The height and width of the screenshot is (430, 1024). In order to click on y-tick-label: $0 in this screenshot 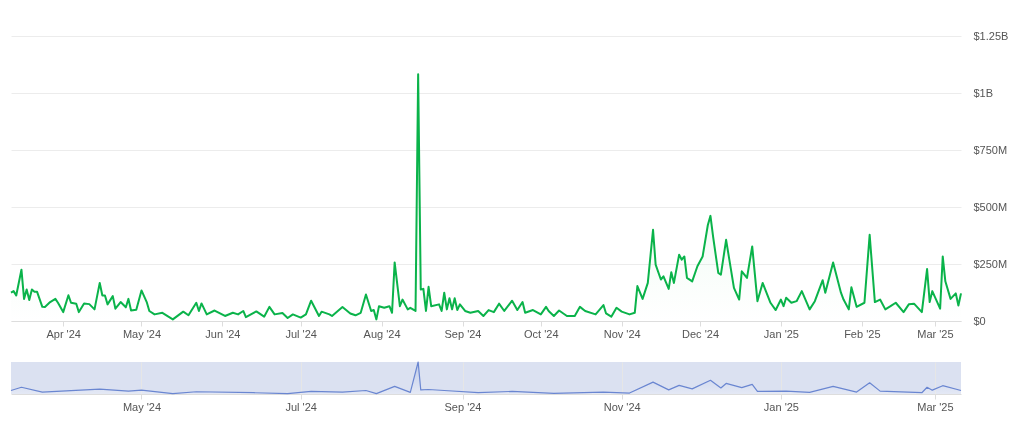, I will do `click(979, 320)`.